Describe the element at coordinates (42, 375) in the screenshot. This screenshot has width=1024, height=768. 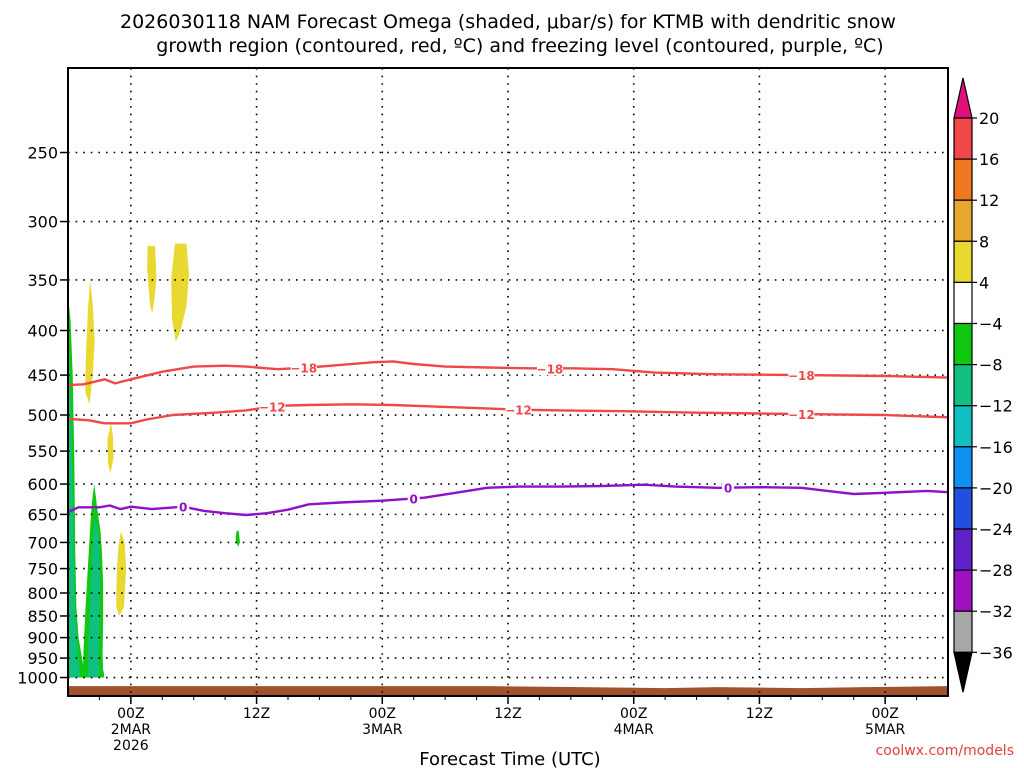
I see `y-tick-label-450: 450` at that location.